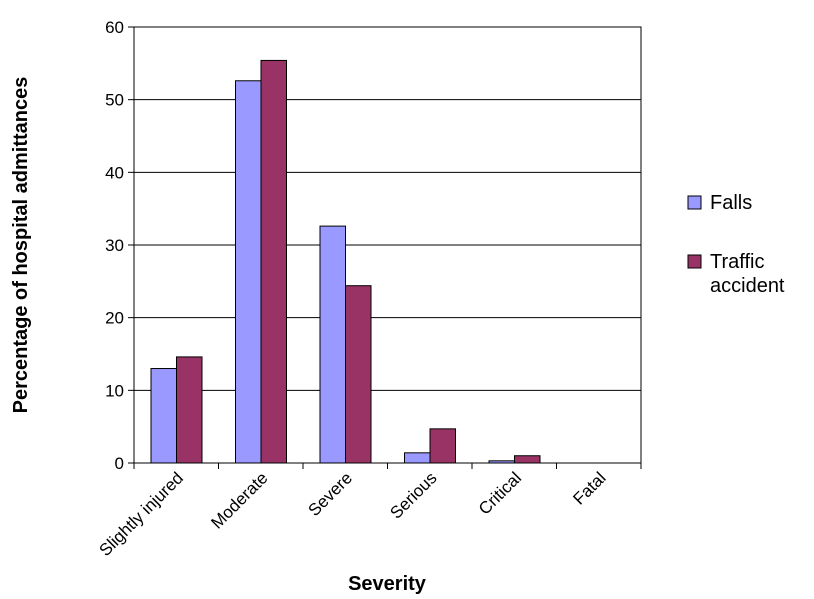 This screenshot has height=599, width=814. Describe the element at coordinates (114, 27) in the screenshot. I see `y-tick-label: 60` at that location.